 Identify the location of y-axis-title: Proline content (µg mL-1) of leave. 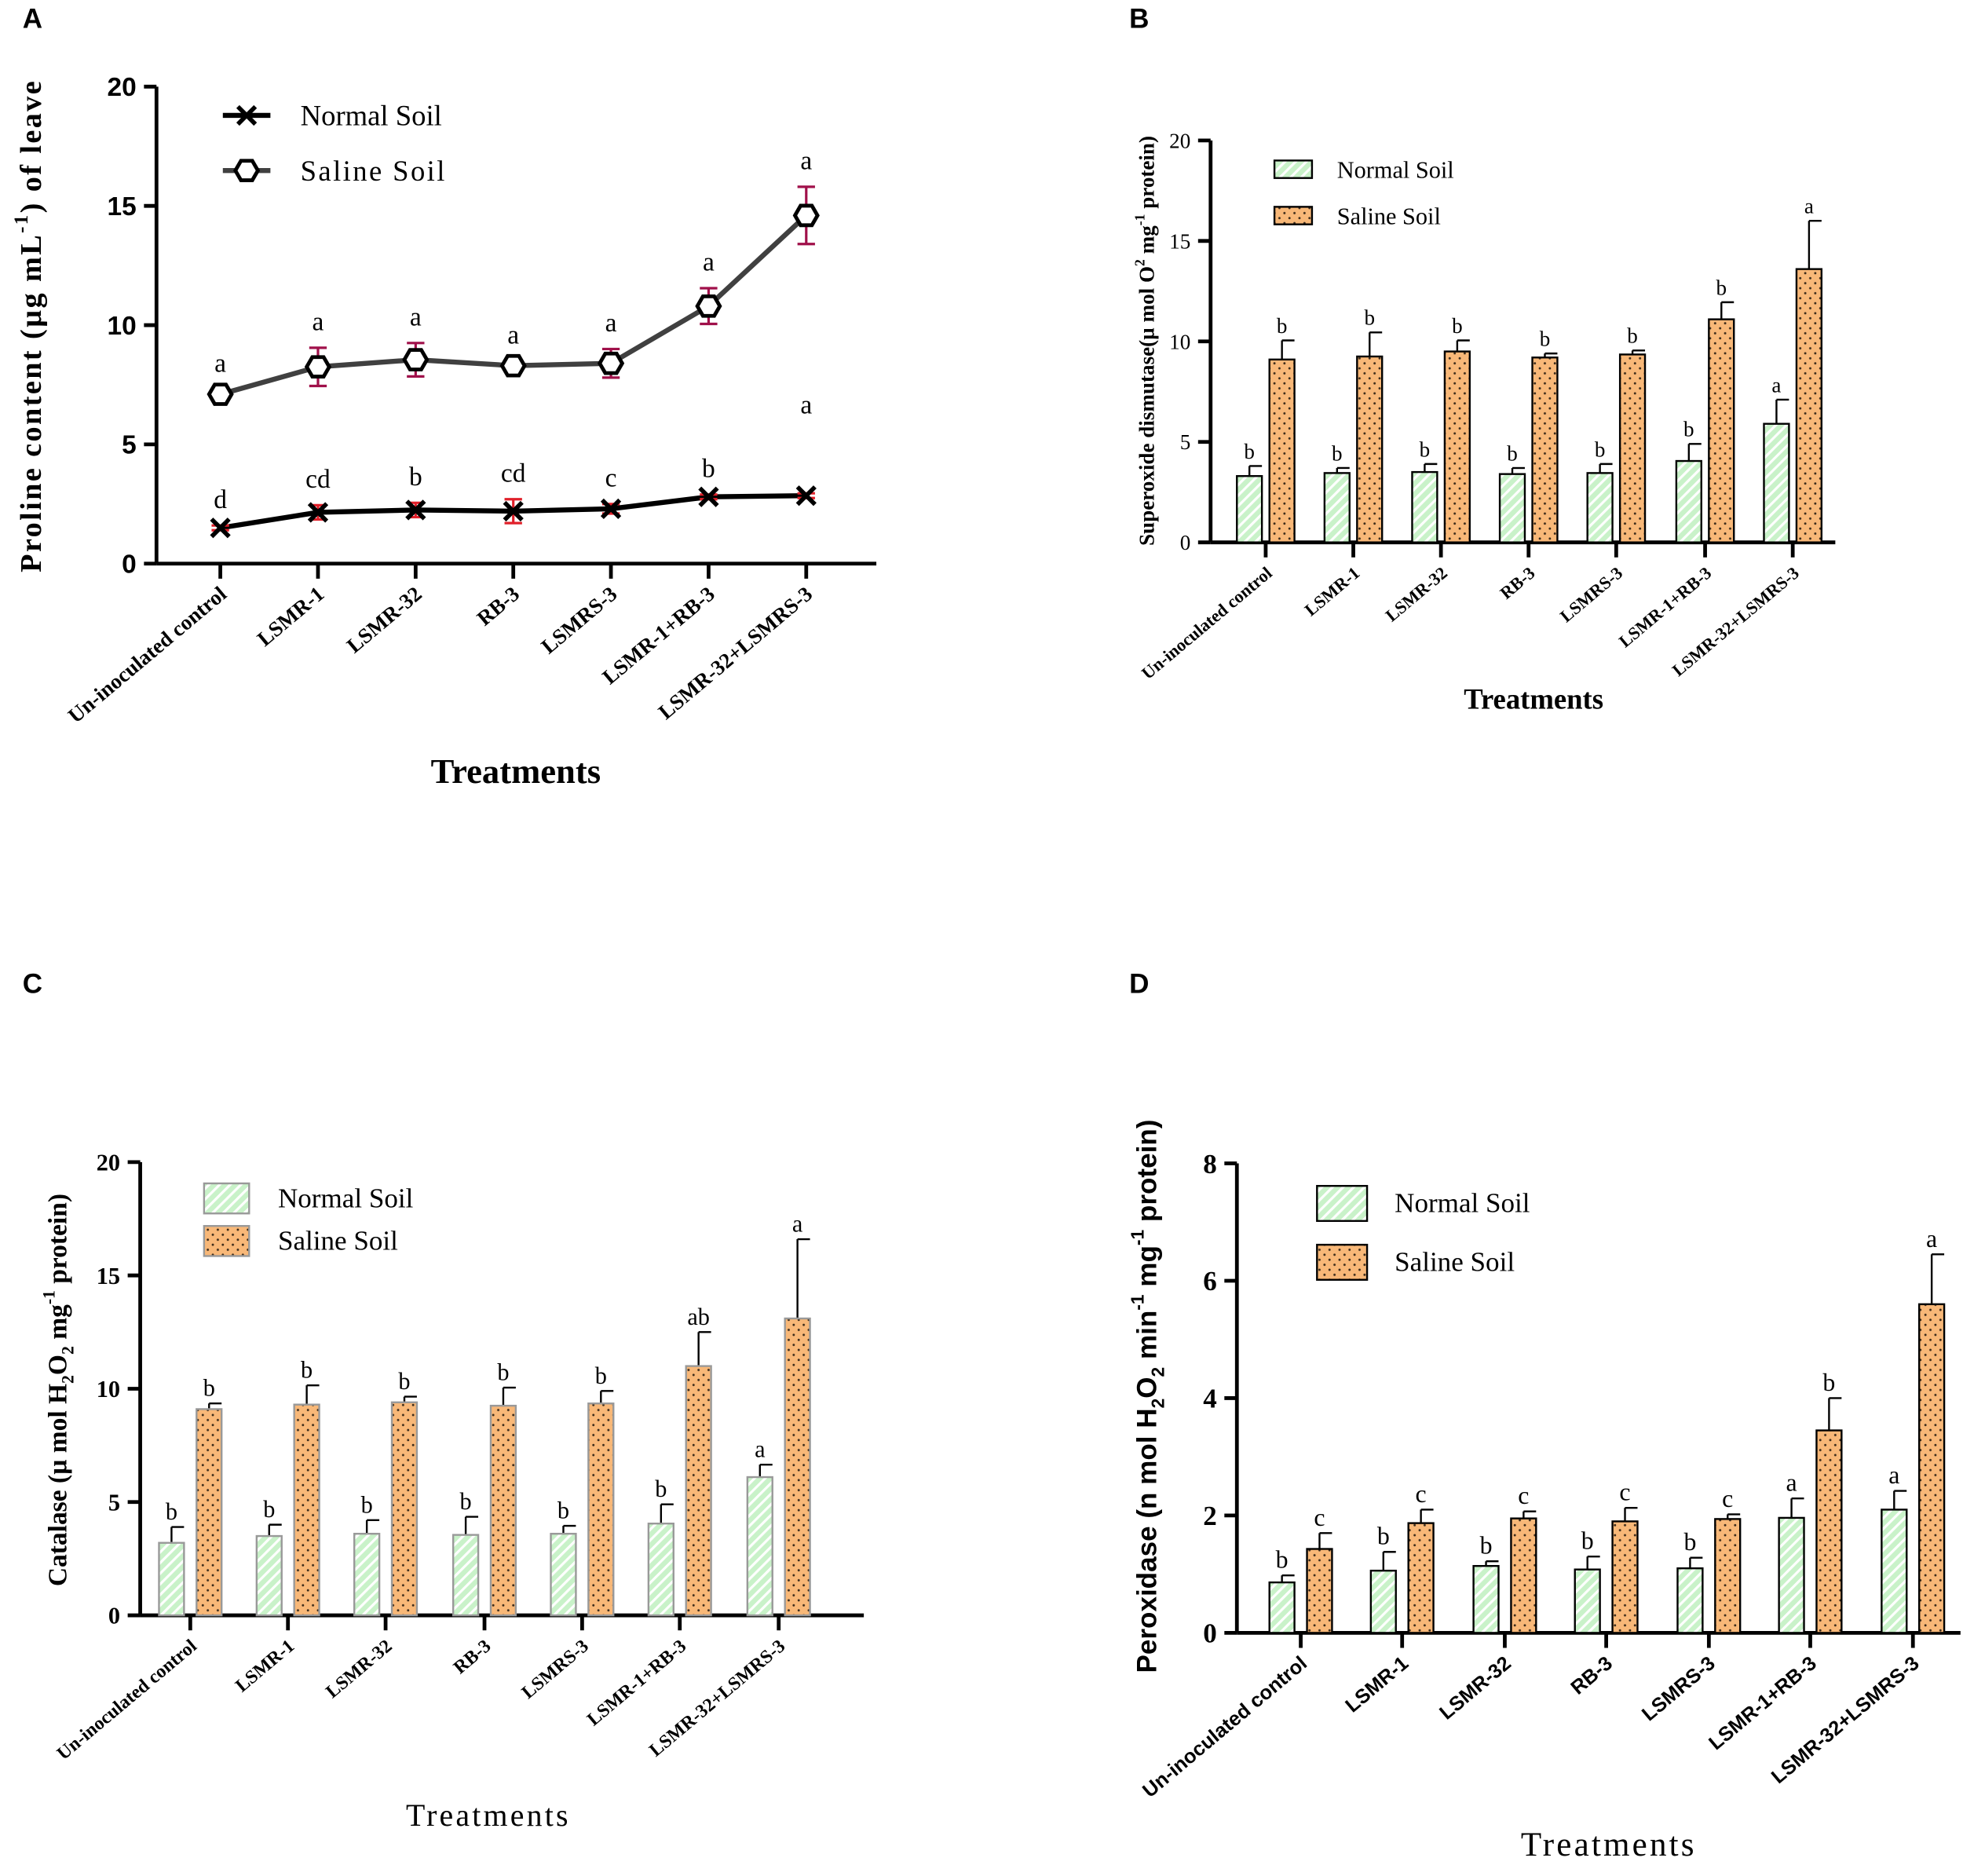
(30, 325).